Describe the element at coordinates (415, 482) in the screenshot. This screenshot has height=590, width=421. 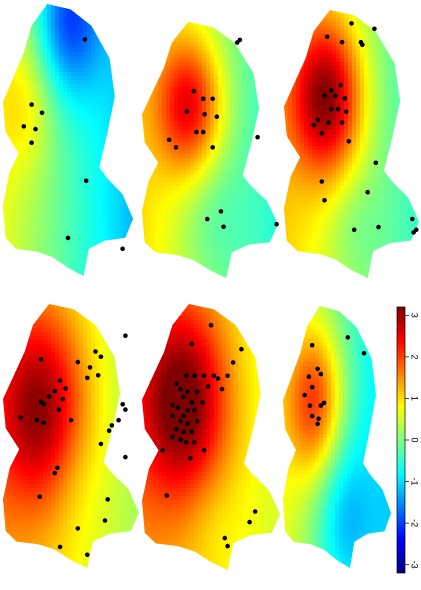
I see `colorbar-tick-label: -1` at that location.